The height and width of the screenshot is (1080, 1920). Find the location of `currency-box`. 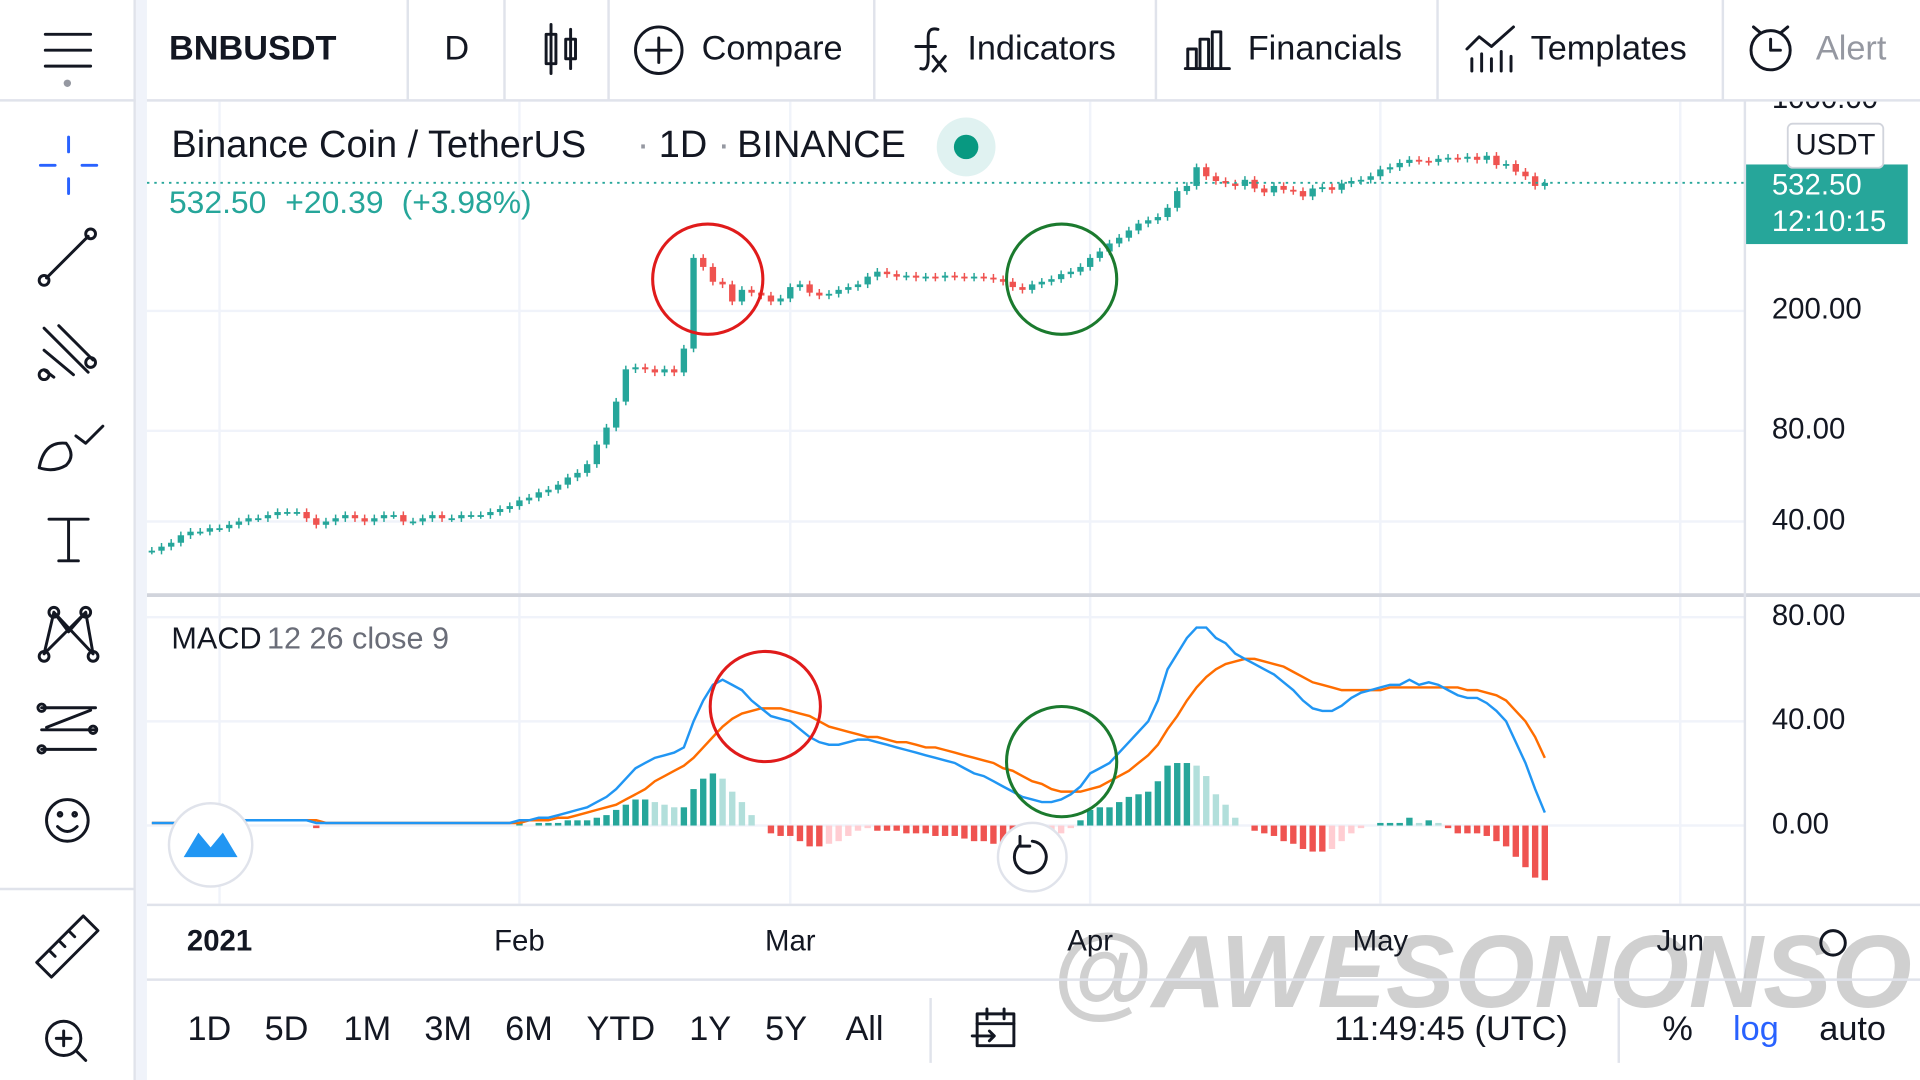

currency-box is located at coordinates (1835, 145).